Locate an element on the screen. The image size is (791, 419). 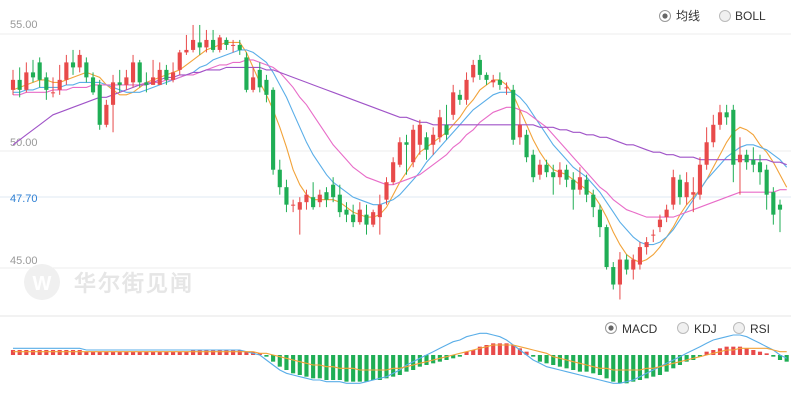
option-ma-label: 均线 is located at coordinates (688, 16).